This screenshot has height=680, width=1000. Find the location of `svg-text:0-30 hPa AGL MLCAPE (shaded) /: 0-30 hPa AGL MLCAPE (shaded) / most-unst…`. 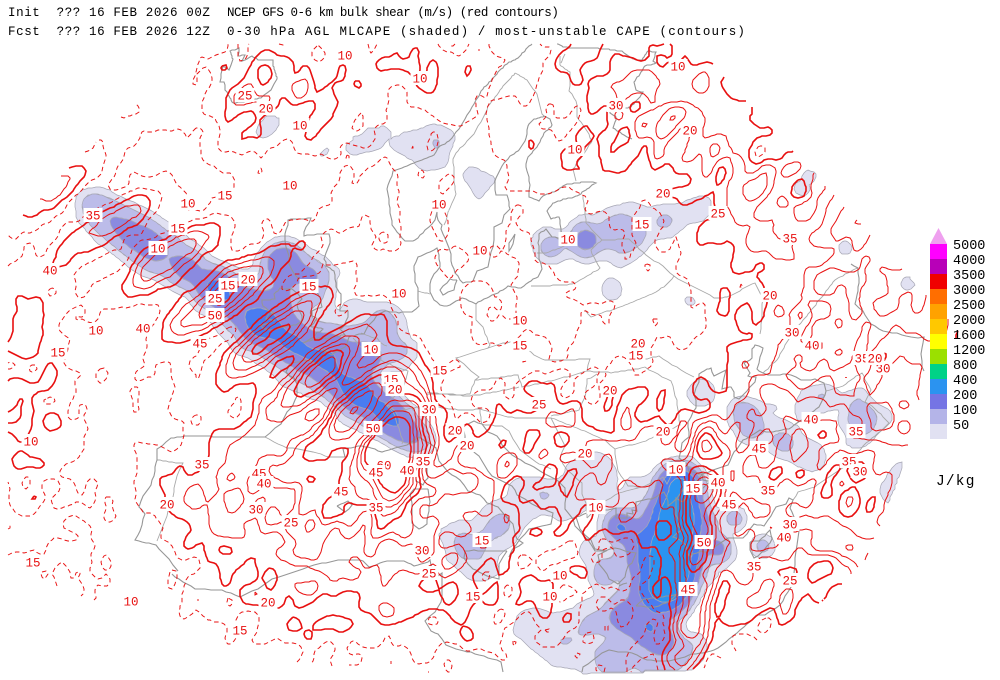

svg-text:0-30 hPa AGL MLCAPE (shaded) /: 0-30 hPa AGL MLCAPE (shaded) / most-unst… is located at coordinates (486, 32).